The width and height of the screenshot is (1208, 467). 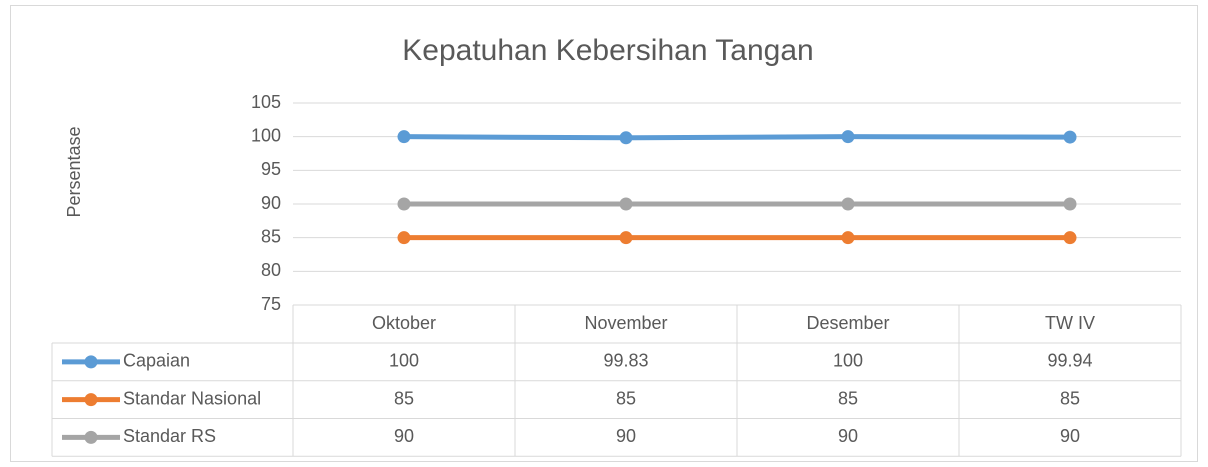 I want to click on table-value: 99.83, so click(x=625, y=361).